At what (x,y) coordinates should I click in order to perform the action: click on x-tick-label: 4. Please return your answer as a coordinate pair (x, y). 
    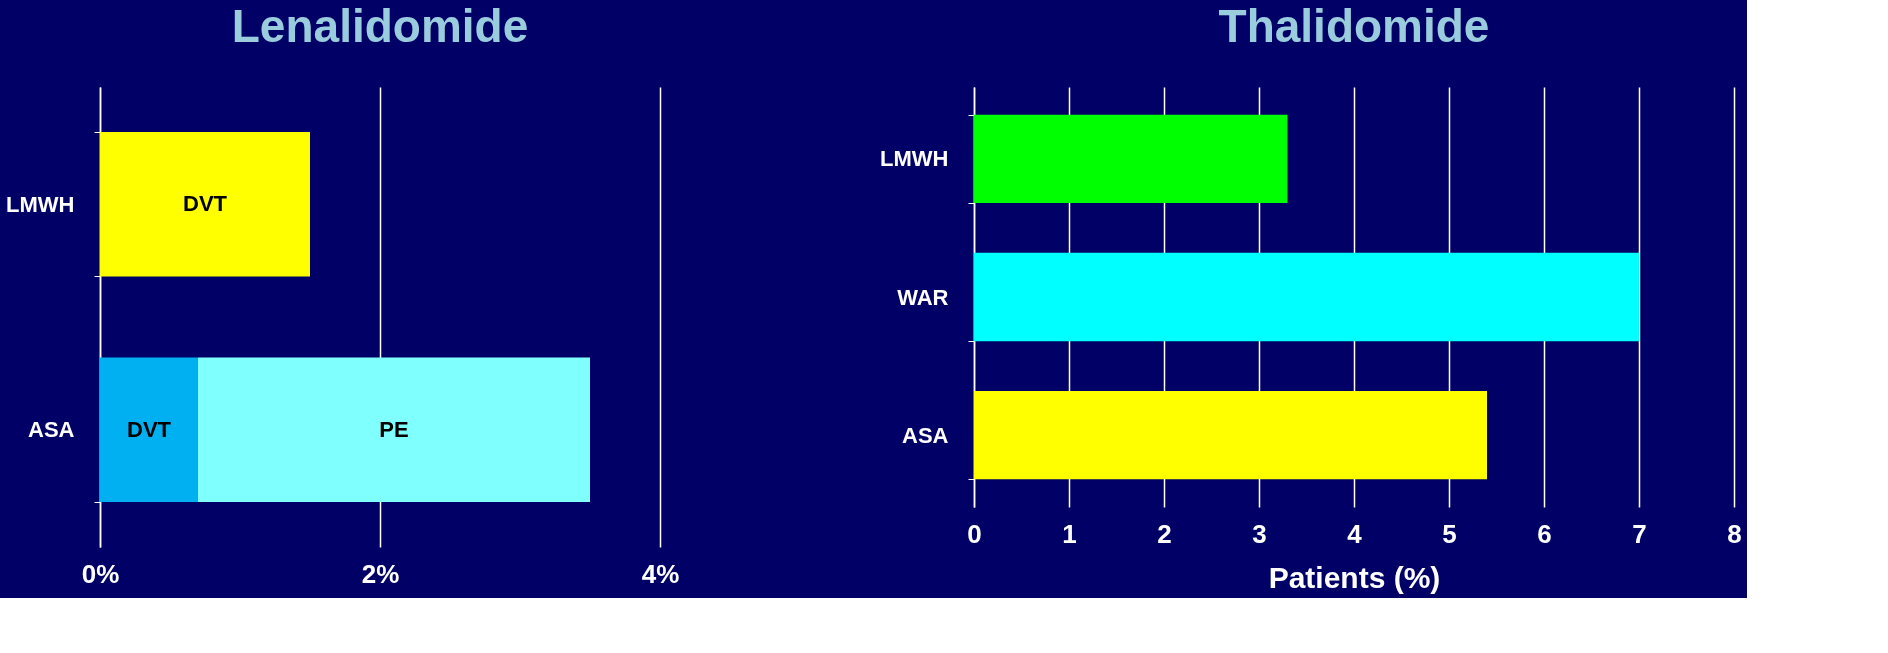
    Looking at the image, I should click on (1355, 533).